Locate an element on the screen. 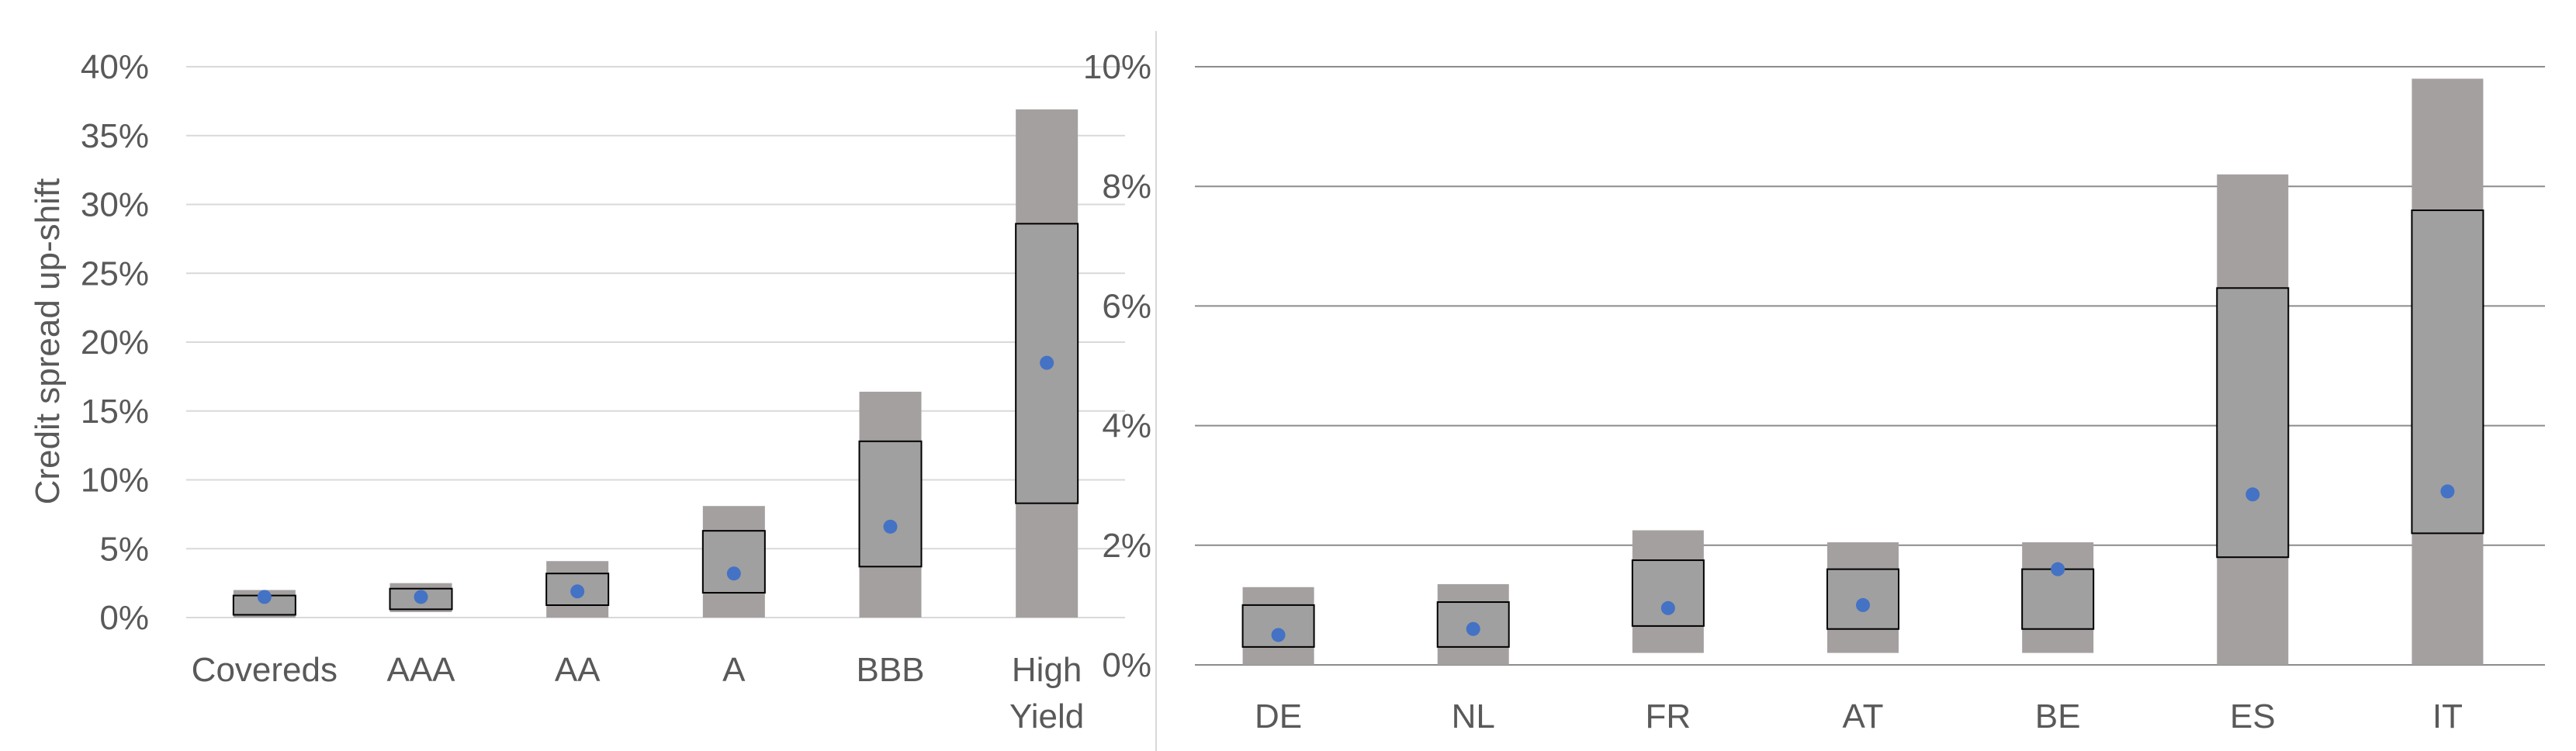 The image size is (2576, 751). left-x-tick-label: A is located at coordinates (734, 670).